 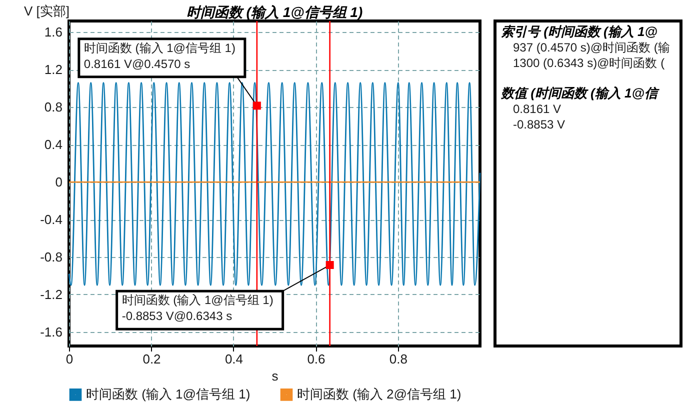 I want to click on text: 937 (0.4570 s)@时间函数 (输, so click(x=591, y=47).